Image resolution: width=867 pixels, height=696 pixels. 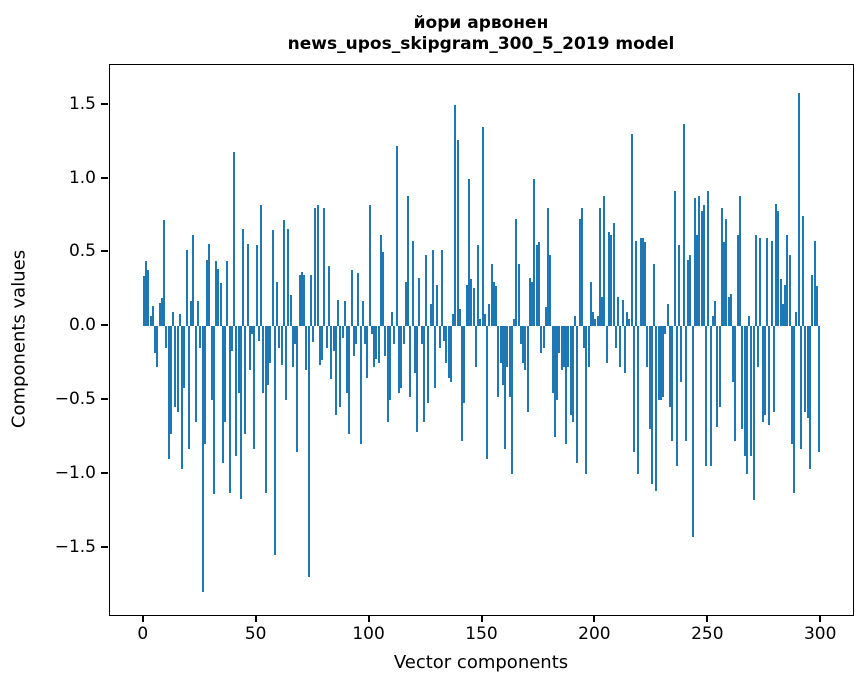 What do you see at coordinates (75, 472) in the screenshot?
I see `y-tick-label: −1.0` at bounding box center [75, 472].